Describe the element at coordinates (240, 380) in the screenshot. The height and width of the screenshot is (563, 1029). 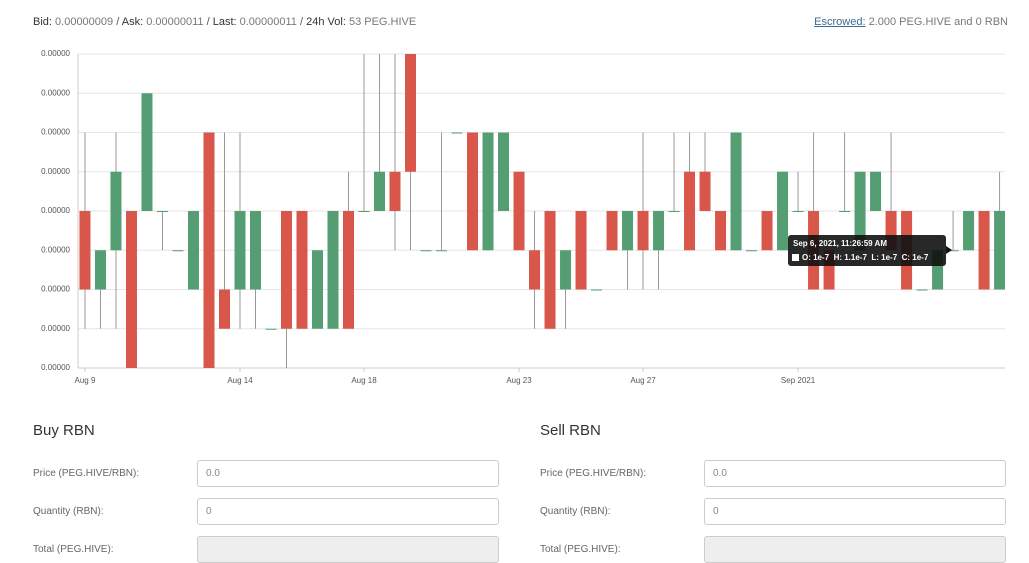
I see `x-tick-label: Aug 14` at that location.